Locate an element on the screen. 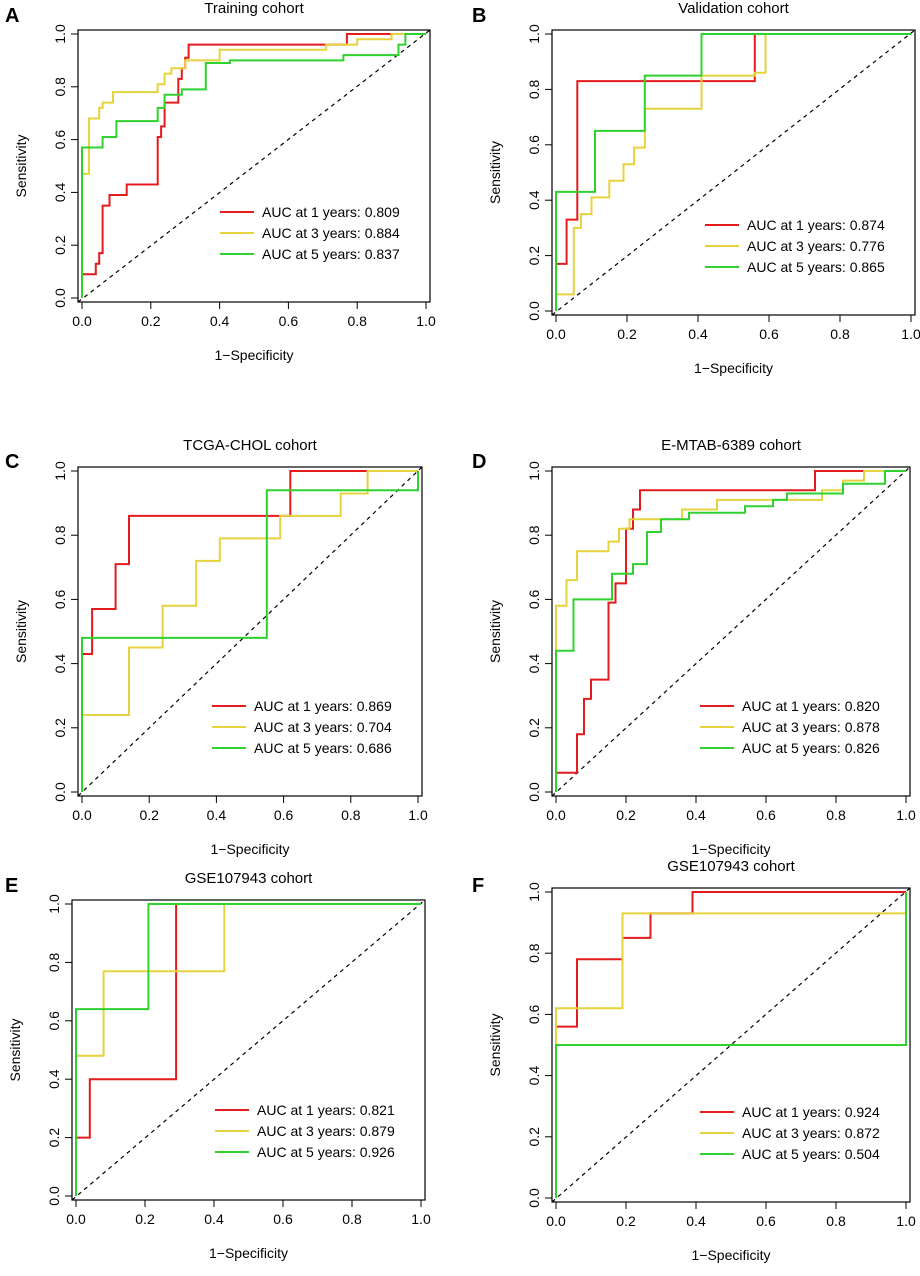 The width and height of the screenshot is (920, 1276). panel-label: D is located at coordinates (479, 462).